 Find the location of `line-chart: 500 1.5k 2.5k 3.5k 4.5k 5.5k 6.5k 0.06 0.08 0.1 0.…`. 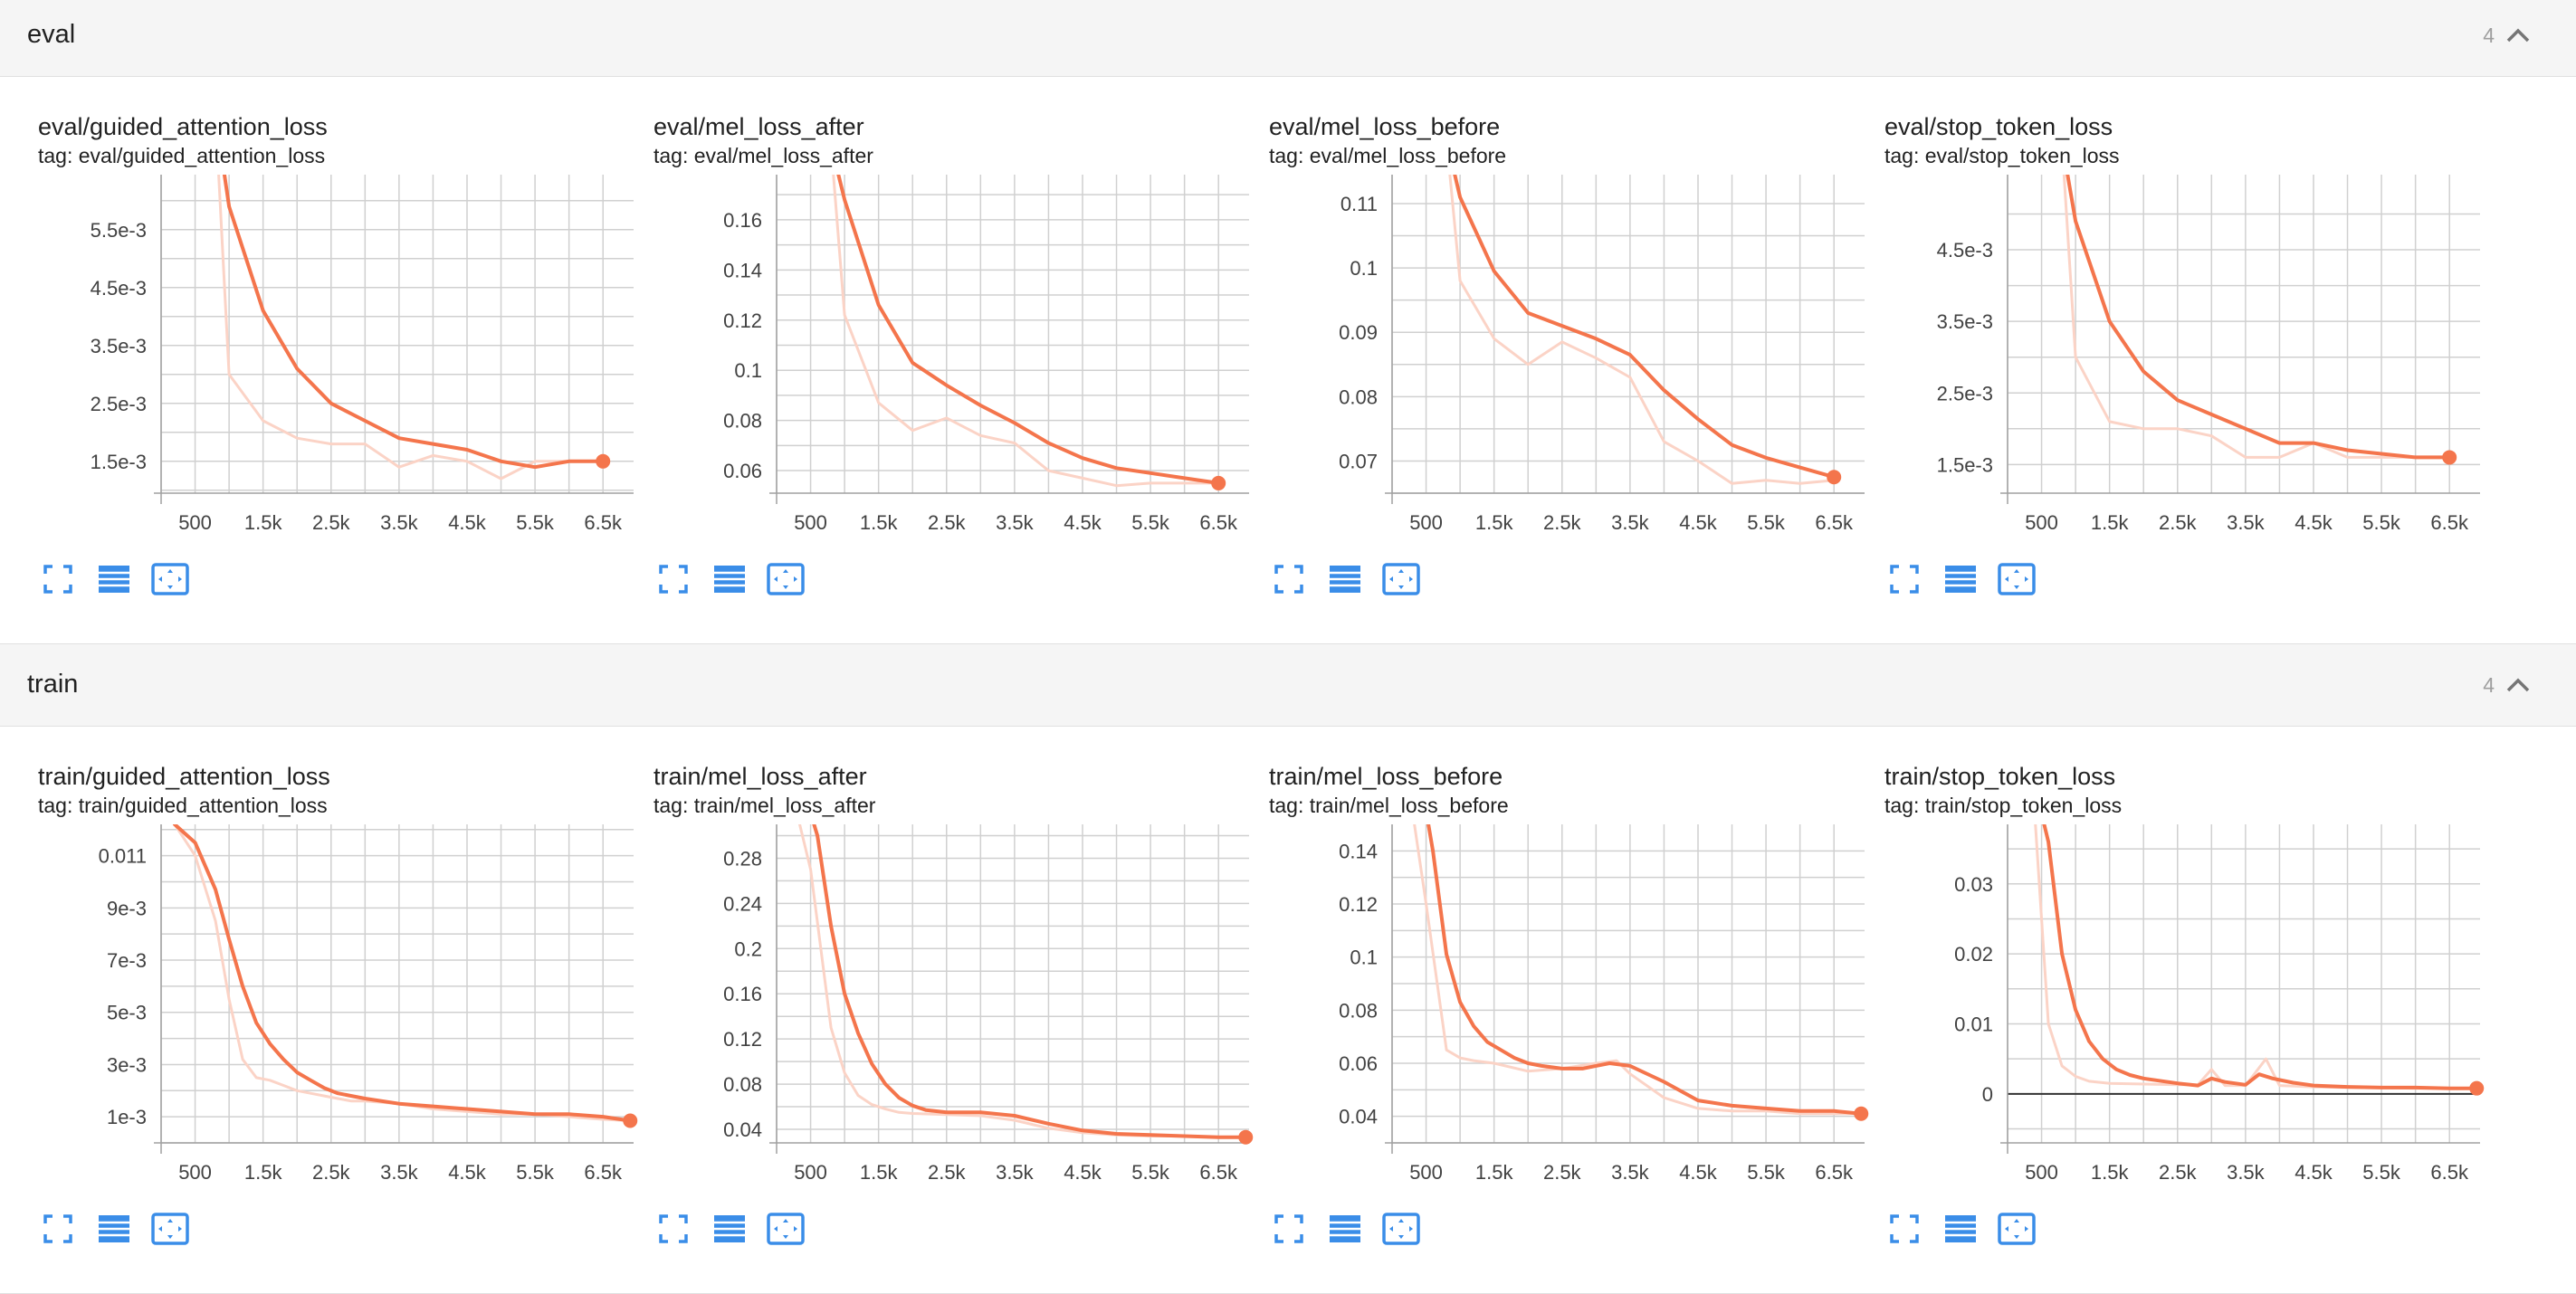

line-chart: 500 1.5k 2.5k 3.5k 4.5k 5.5k 6.5k 0.06 0.08 0.1 0.… is located at coordinates (951, 357).